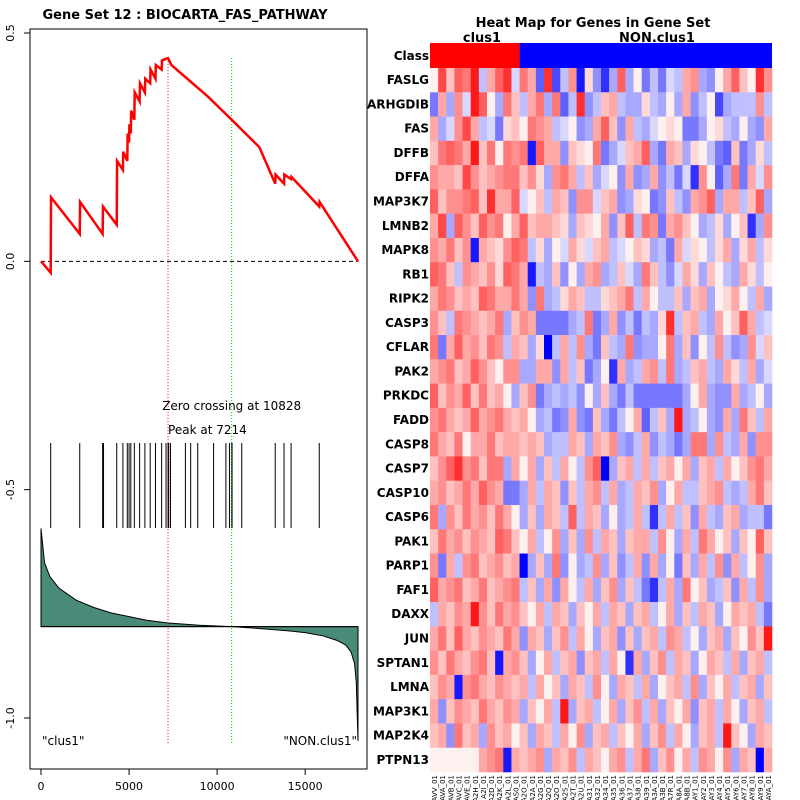 Image resolution: width=800 pixels, height=800 pixels. I want to click on sample-label: AA32_01, so click(598, 787).